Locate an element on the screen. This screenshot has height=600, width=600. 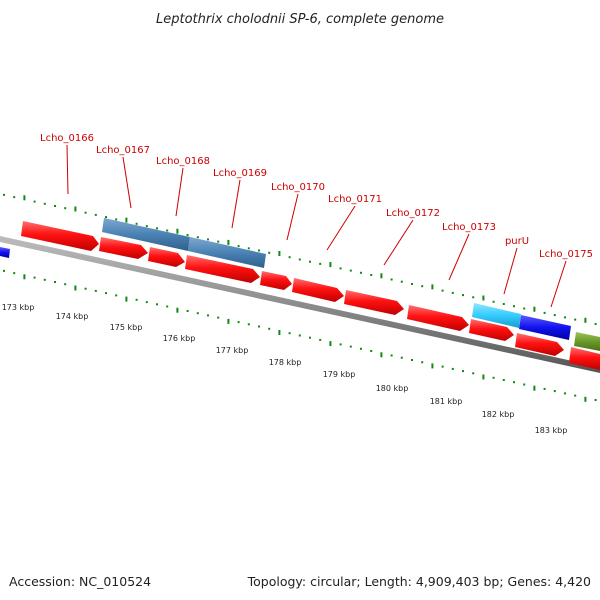
accession-text: Accession: NC_010524 is located at coordinates (80, 581).